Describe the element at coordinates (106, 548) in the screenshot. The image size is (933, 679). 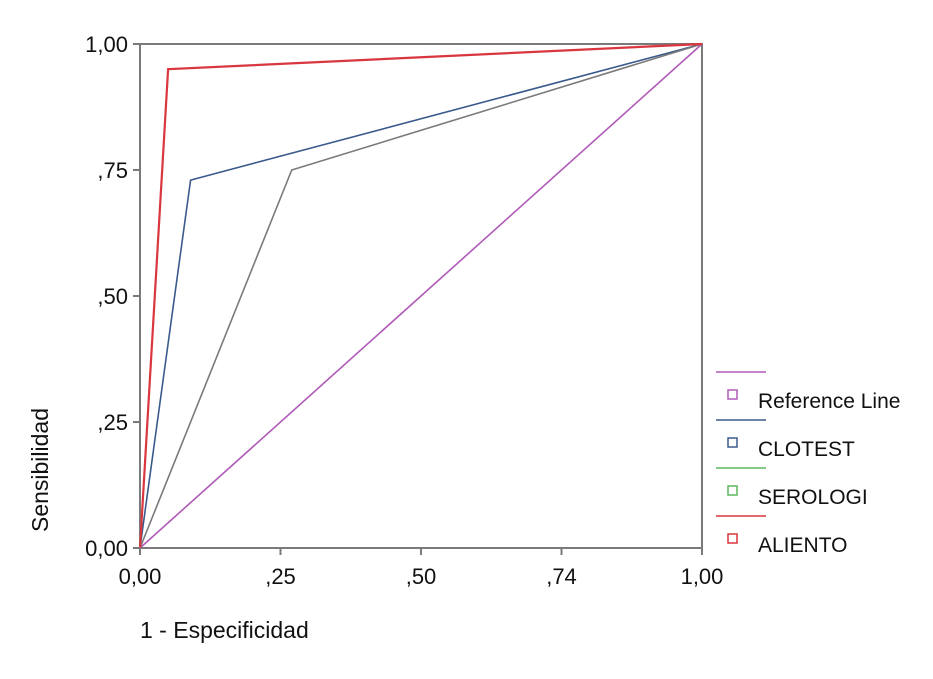
I see `y-tick-label: 0,00` at that location.